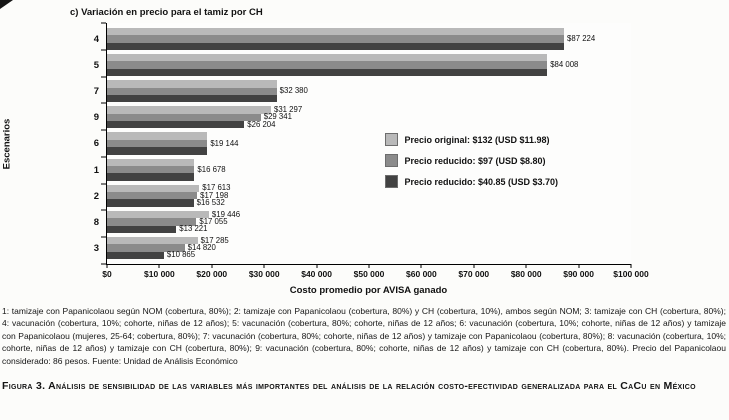 This screenshot has height=420, width=729. I want to click on bar-line: $17 055, so click(369, 221).